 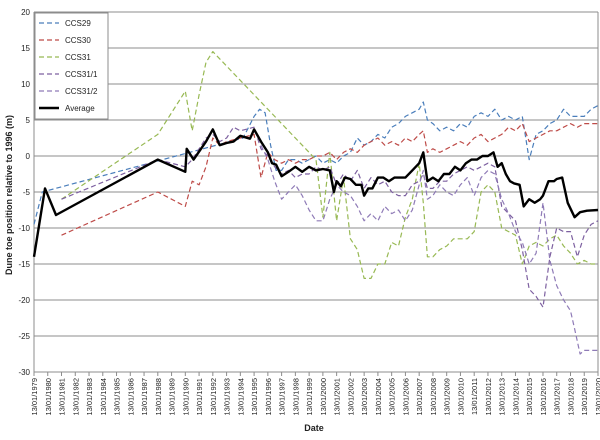 What do you see at coordinates (240, 397) in the screenshot?
I see `x-tick-label: 13/01/1994` at bounding box center [240, 397].